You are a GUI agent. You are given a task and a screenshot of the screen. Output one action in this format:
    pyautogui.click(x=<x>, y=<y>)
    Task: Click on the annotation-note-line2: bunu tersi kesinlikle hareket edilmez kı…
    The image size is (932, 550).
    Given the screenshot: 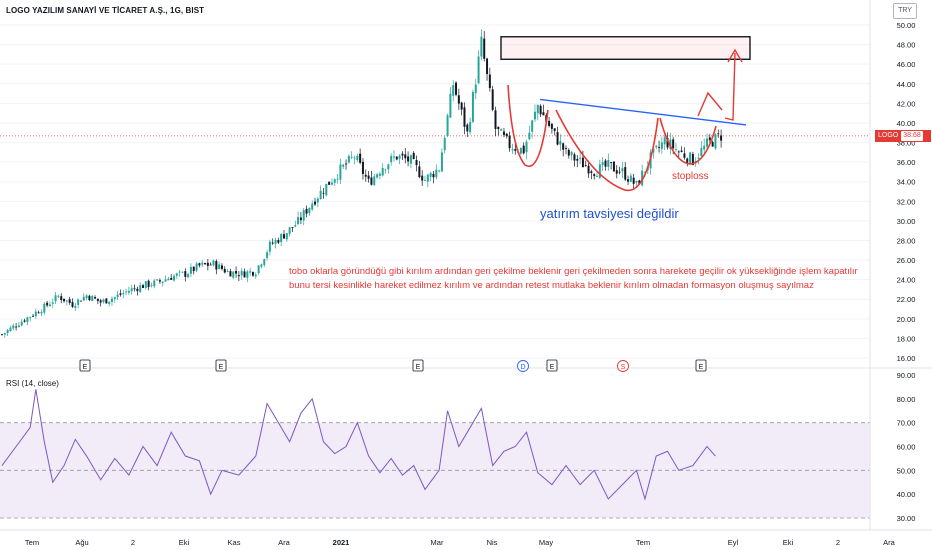 What is the action you would take?
    pyautogui.click(x=551, y=285)
    